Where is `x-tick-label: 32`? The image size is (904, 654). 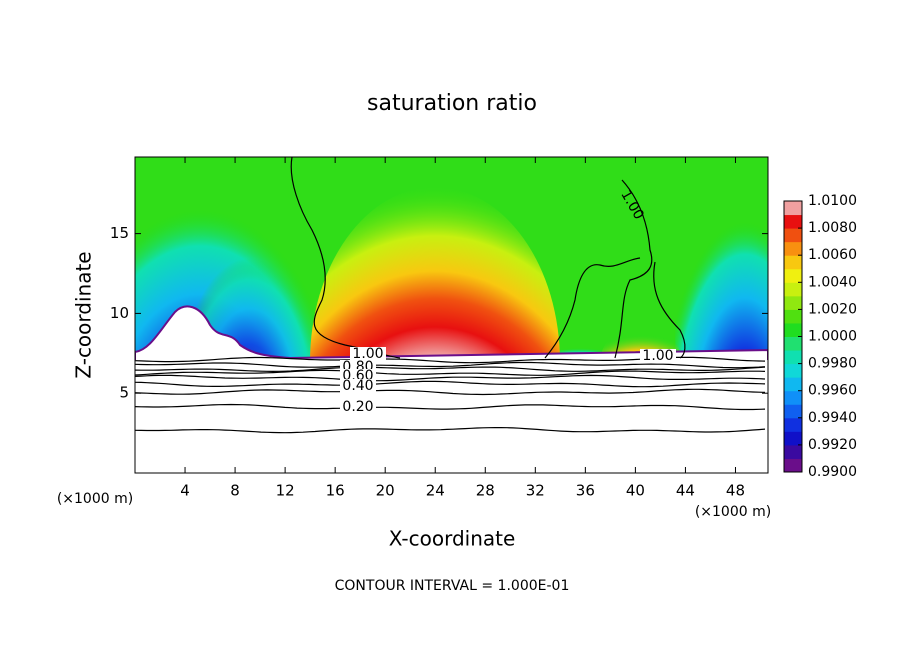 x-tick-label: 32 is located at coordinates (535, 491).